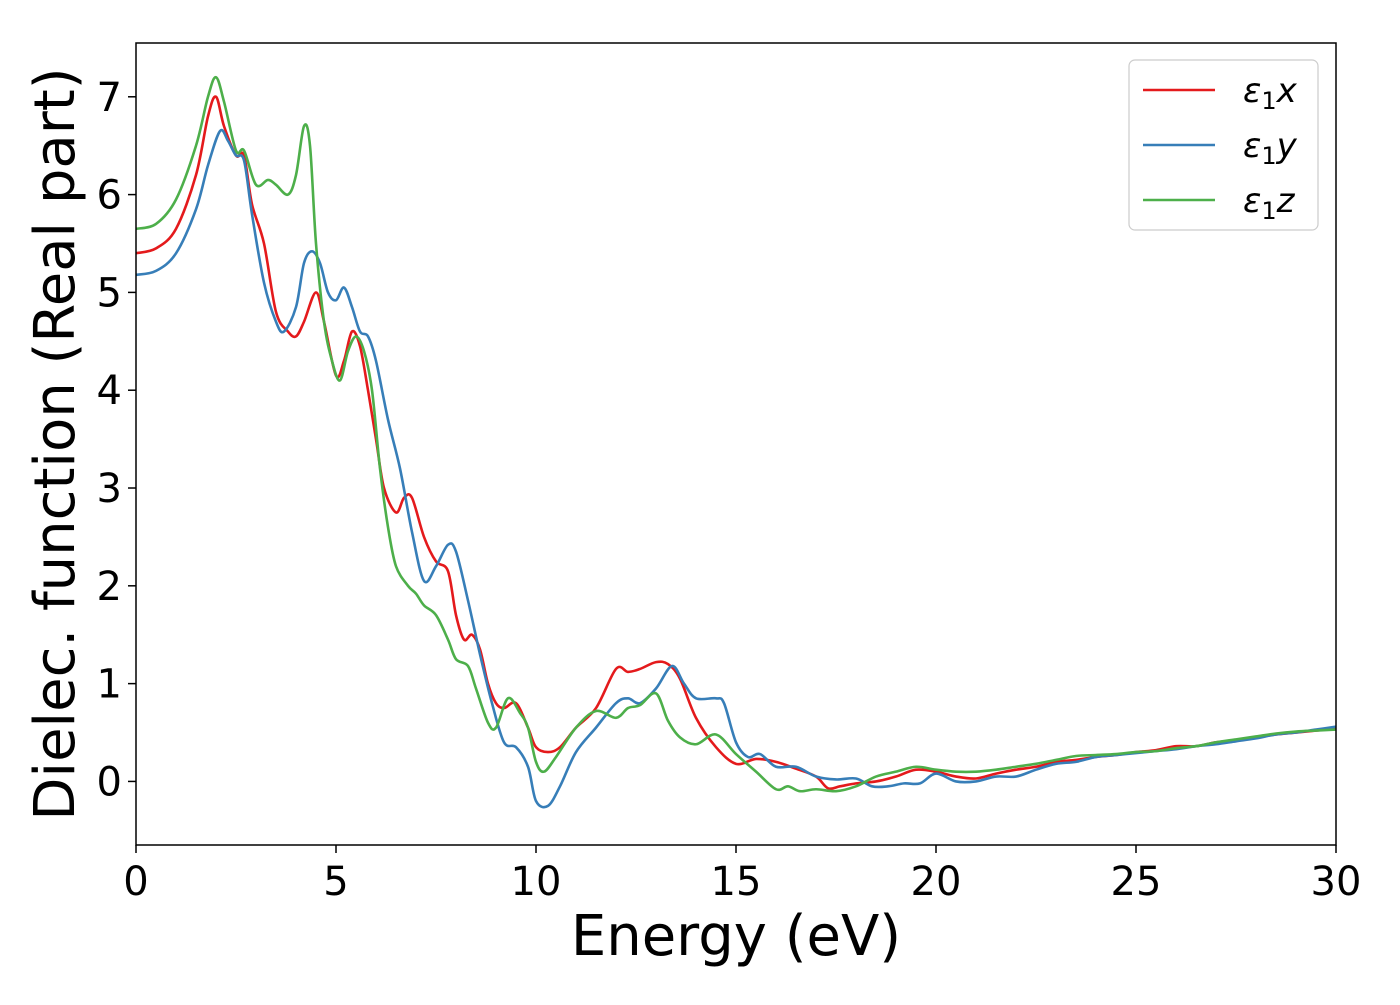 The height and width of the screenshot is (1005, 1400). Describe the element at coordinates (109, 587) in the screenshot. I see `y-tick-label: 2` at that location.